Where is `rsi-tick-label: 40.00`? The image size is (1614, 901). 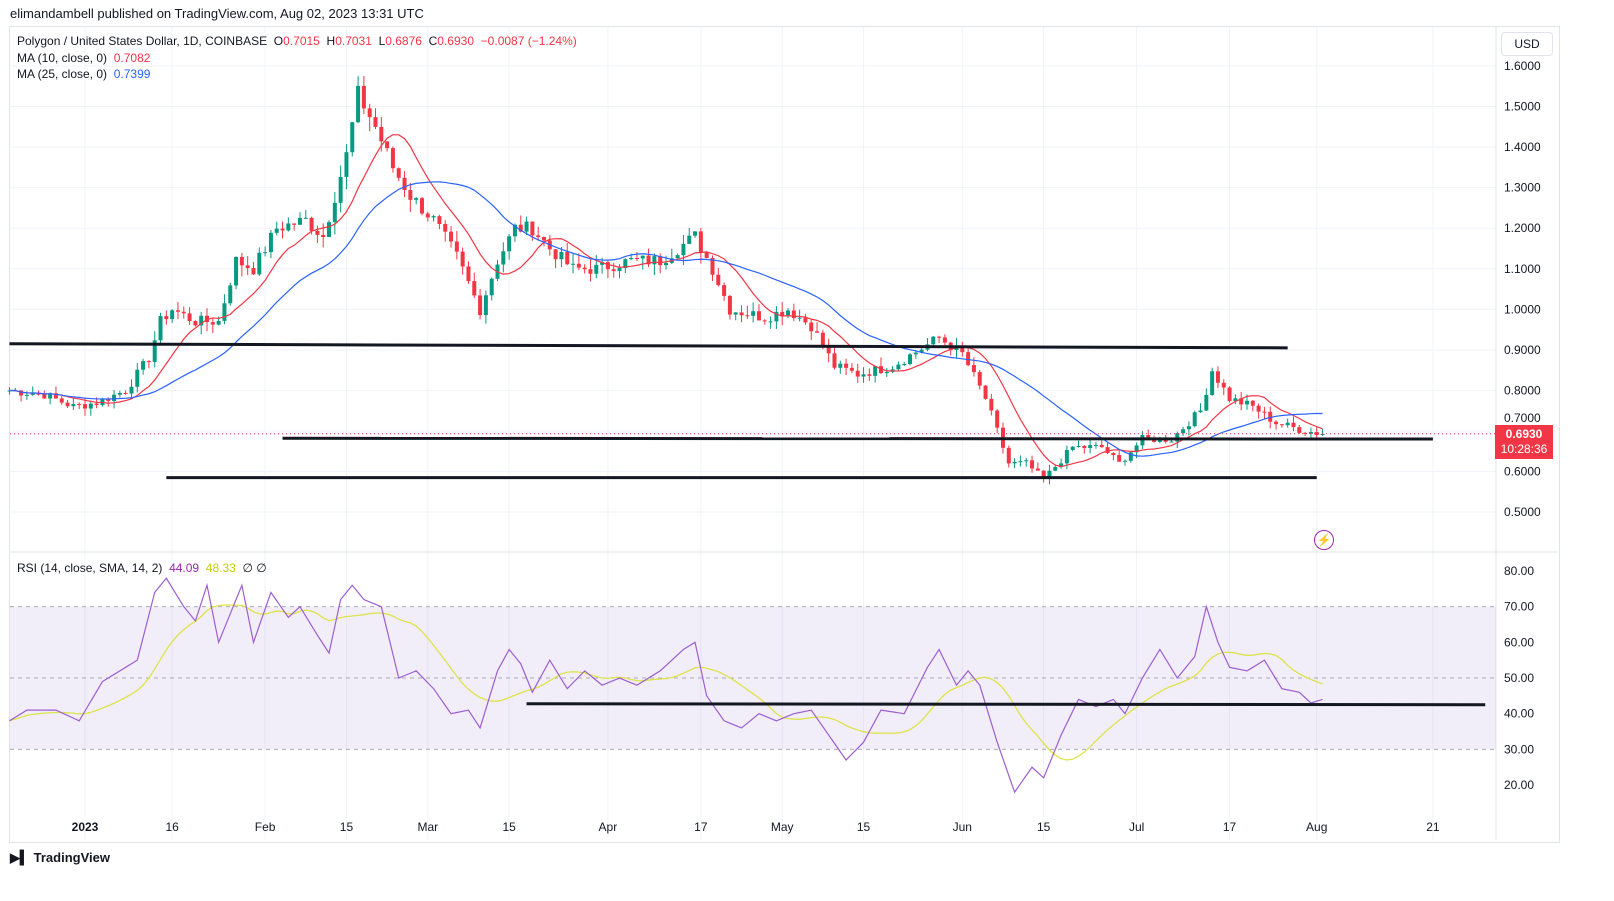
rsi-tick-label: 40.00 is located at coordinates (1519, 714).